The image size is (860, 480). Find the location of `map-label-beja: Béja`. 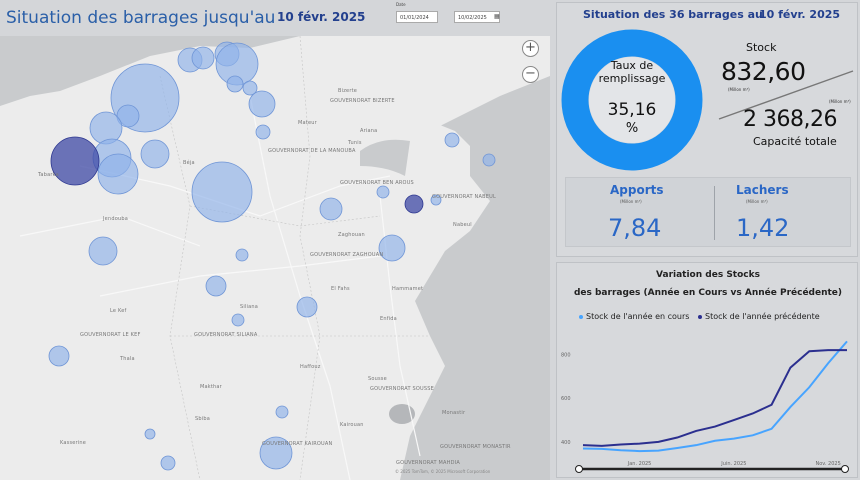

map-label-beja: Béja is located at coordinates (189, 163).